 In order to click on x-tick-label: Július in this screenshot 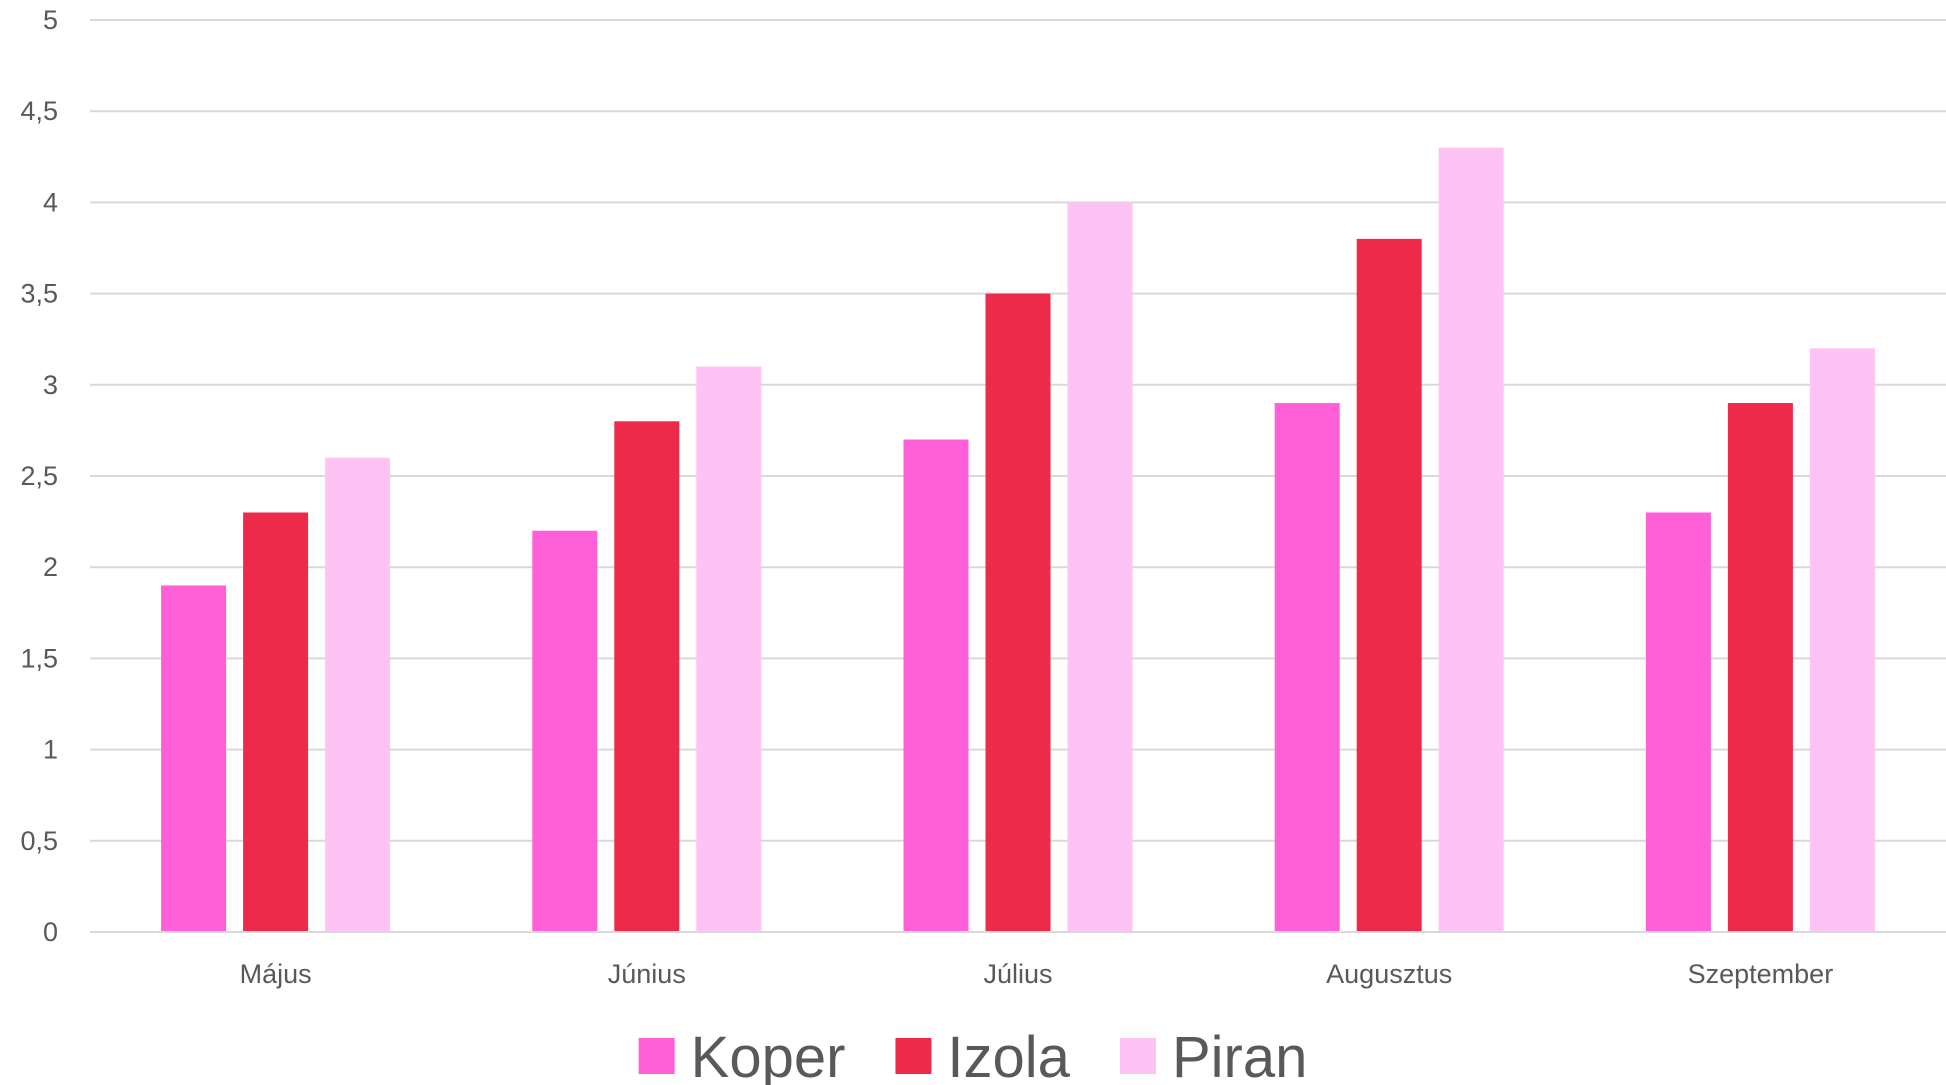, I will do `click(1017, 974)`.